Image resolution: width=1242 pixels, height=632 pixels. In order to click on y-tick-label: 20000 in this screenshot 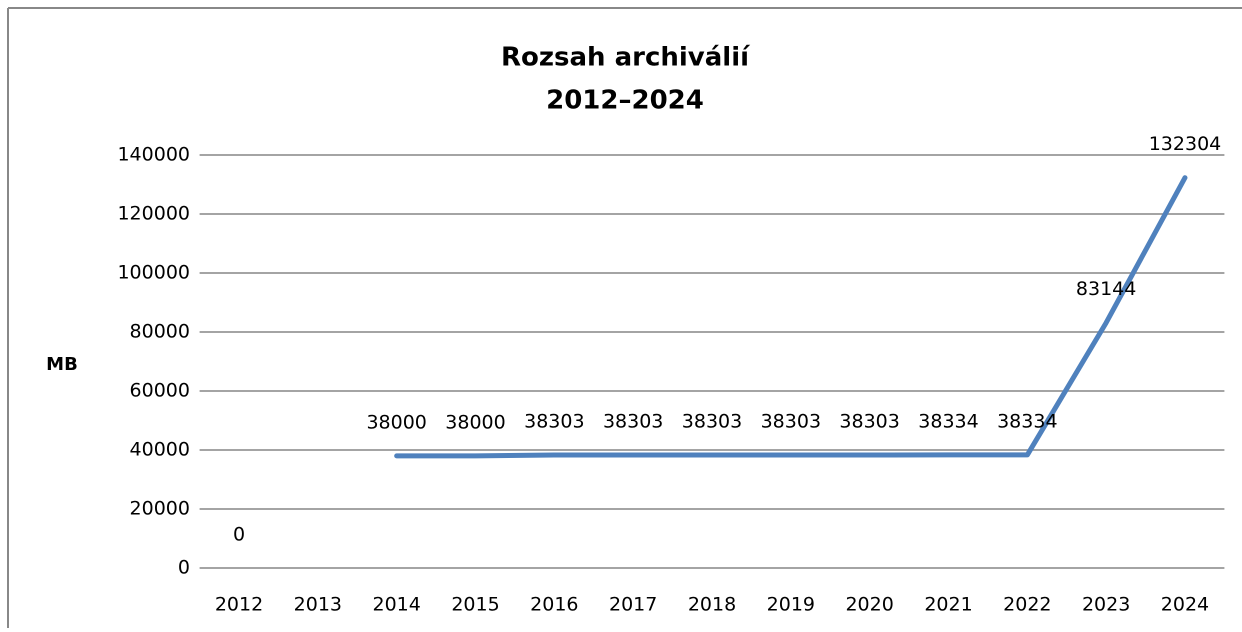, I will do `click(160, 509)`.